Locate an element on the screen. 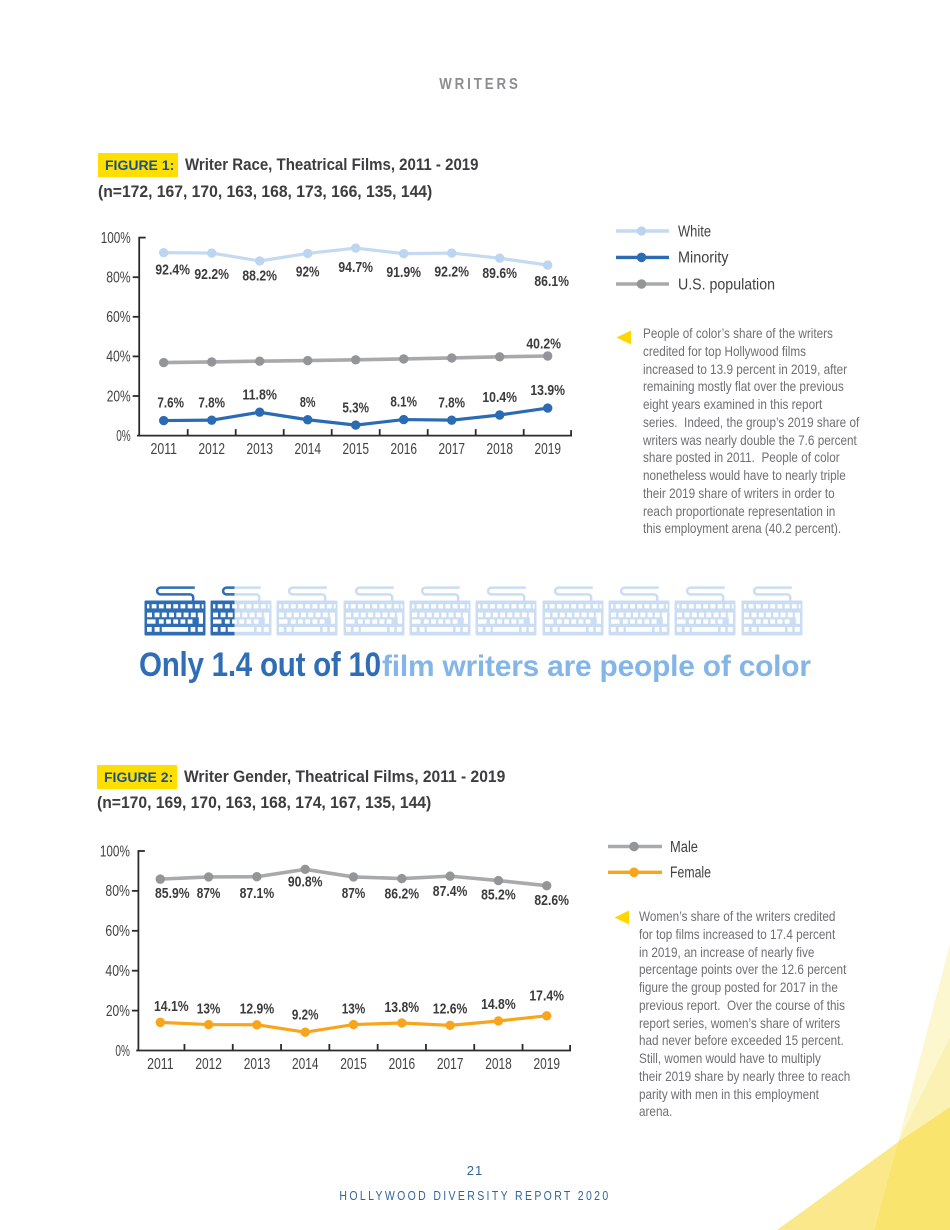  svg-text: 92% is located at coordinates (308, 273).